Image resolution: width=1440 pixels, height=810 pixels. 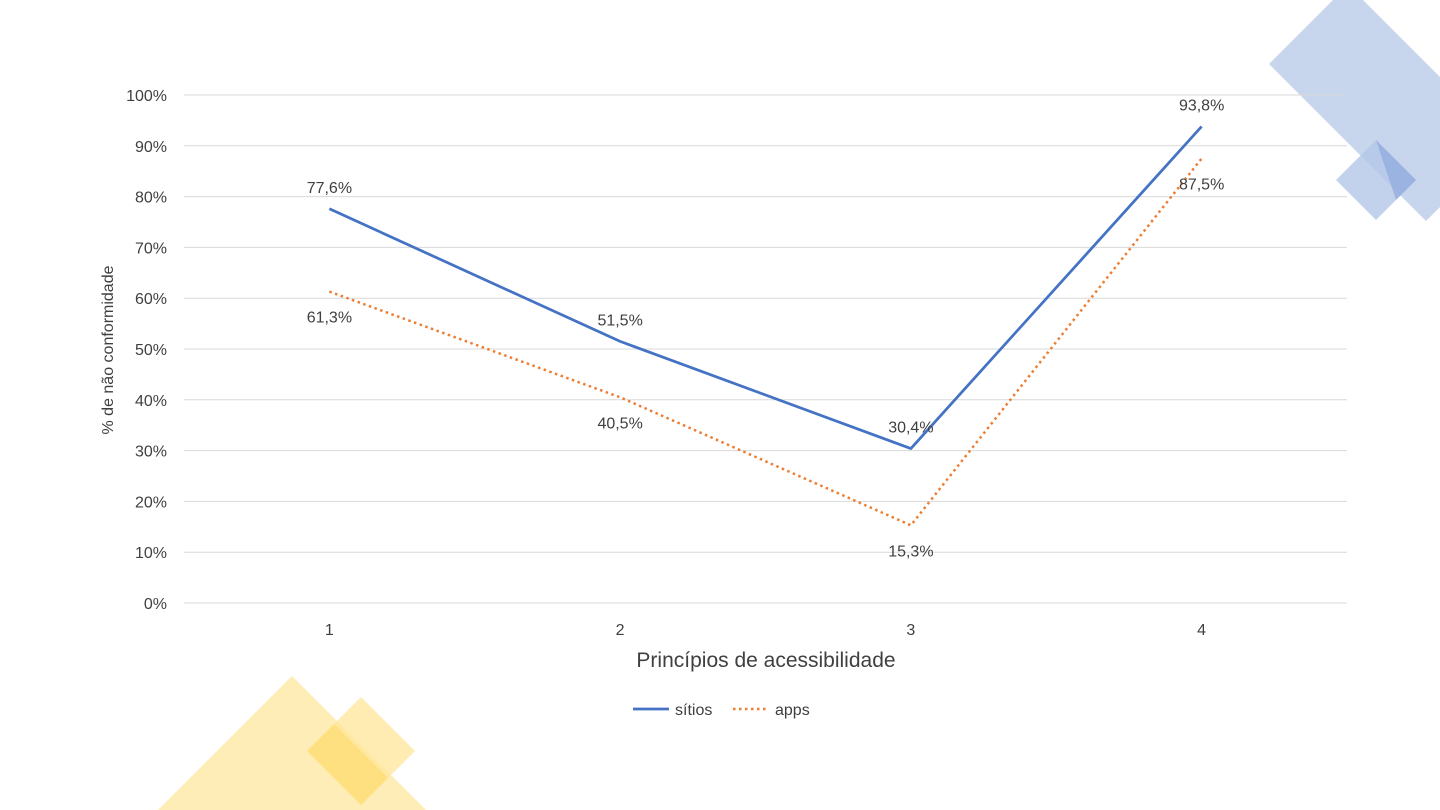 What do you see at coordinates (910, 630) in the screenshot?
I see `x-tick-label: 3` at bounding box center [910, 630].